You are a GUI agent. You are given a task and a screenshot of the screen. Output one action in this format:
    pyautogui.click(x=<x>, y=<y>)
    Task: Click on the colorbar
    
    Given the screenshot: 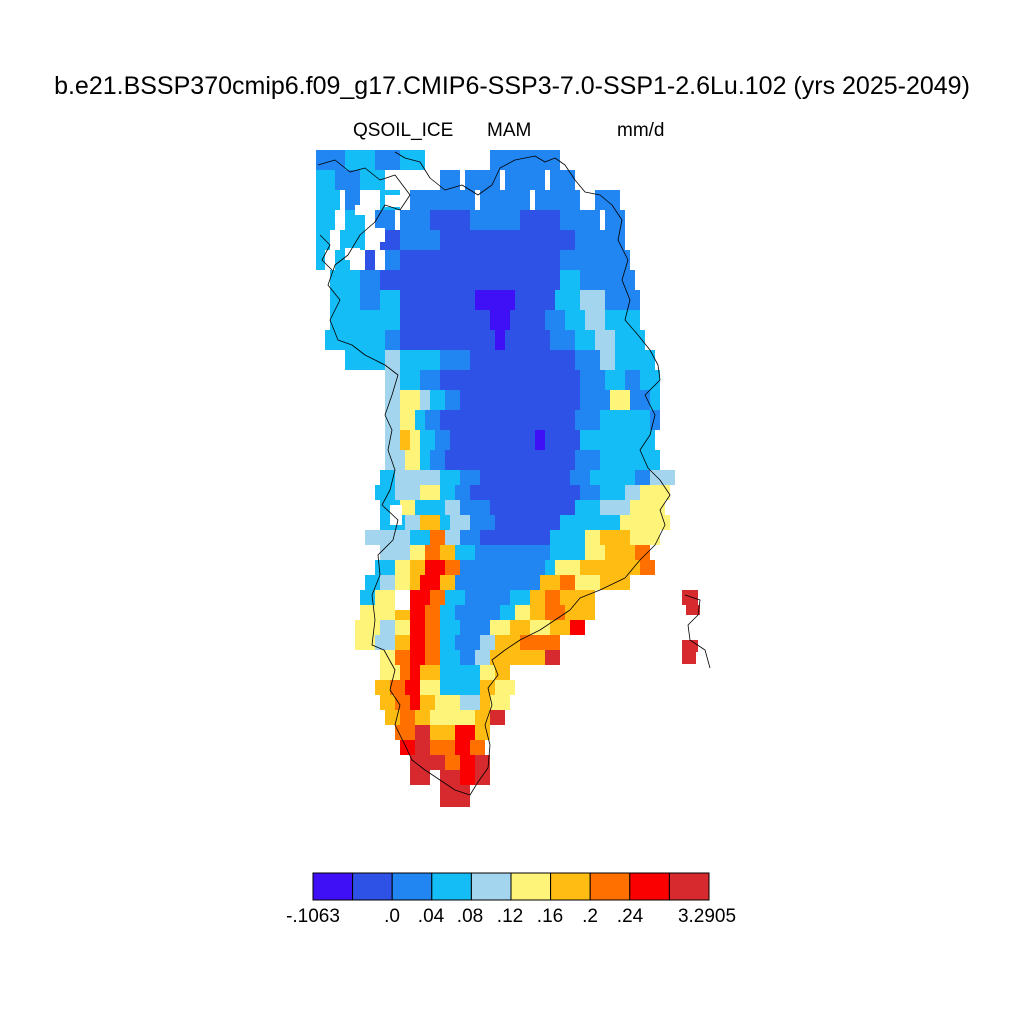 What is the action you would take?
    pyautogui.click(x=511, y=886)
    